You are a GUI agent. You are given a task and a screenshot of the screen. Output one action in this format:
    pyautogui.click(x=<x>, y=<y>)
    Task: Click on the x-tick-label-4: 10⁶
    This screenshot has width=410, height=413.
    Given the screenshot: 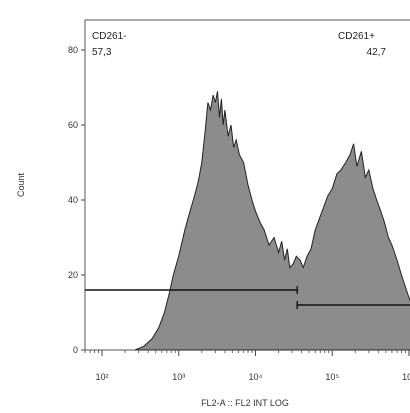 What is the action you would take?
    pyautogui.click(x=406, y=377)
    